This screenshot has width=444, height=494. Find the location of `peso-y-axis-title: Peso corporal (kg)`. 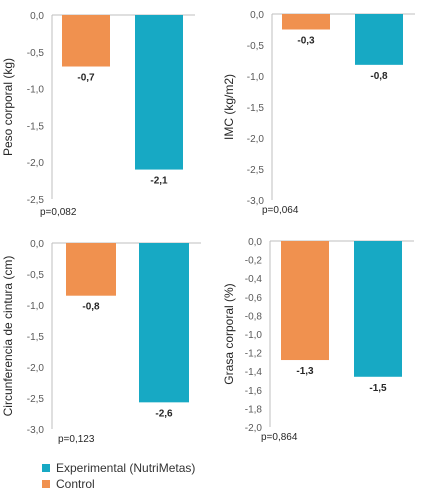

peso-y-axis-title: Peso corporal (kg) is located at coordinates (8, 107).